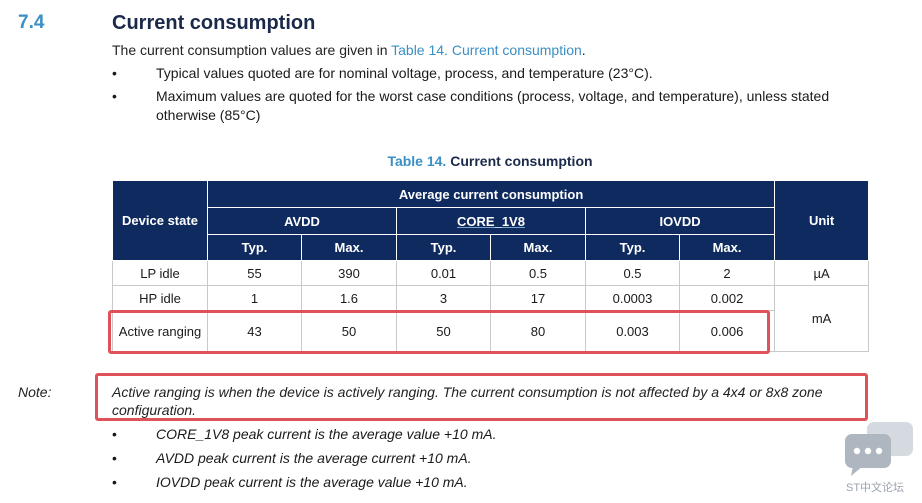 This screenshot has height=503, width=922. I want to click on cell-iovdd-max: 0.006, so click(727, 331).